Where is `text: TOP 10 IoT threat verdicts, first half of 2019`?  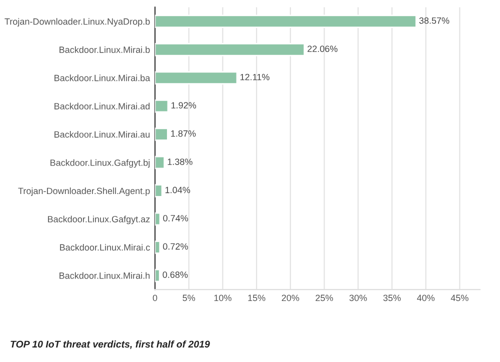
text: TOP 10 IoT threat verdicts, first half of 2019 is located at coordinates (110, 345).